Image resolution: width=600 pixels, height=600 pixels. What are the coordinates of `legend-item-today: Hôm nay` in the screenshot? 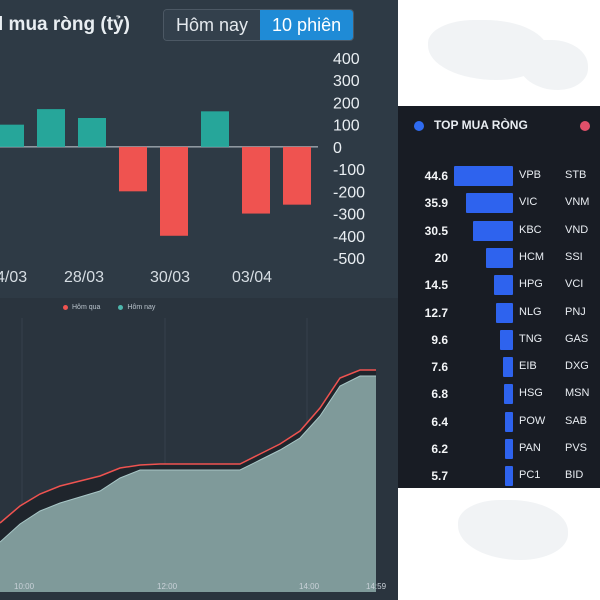 It's located at (136, 307).